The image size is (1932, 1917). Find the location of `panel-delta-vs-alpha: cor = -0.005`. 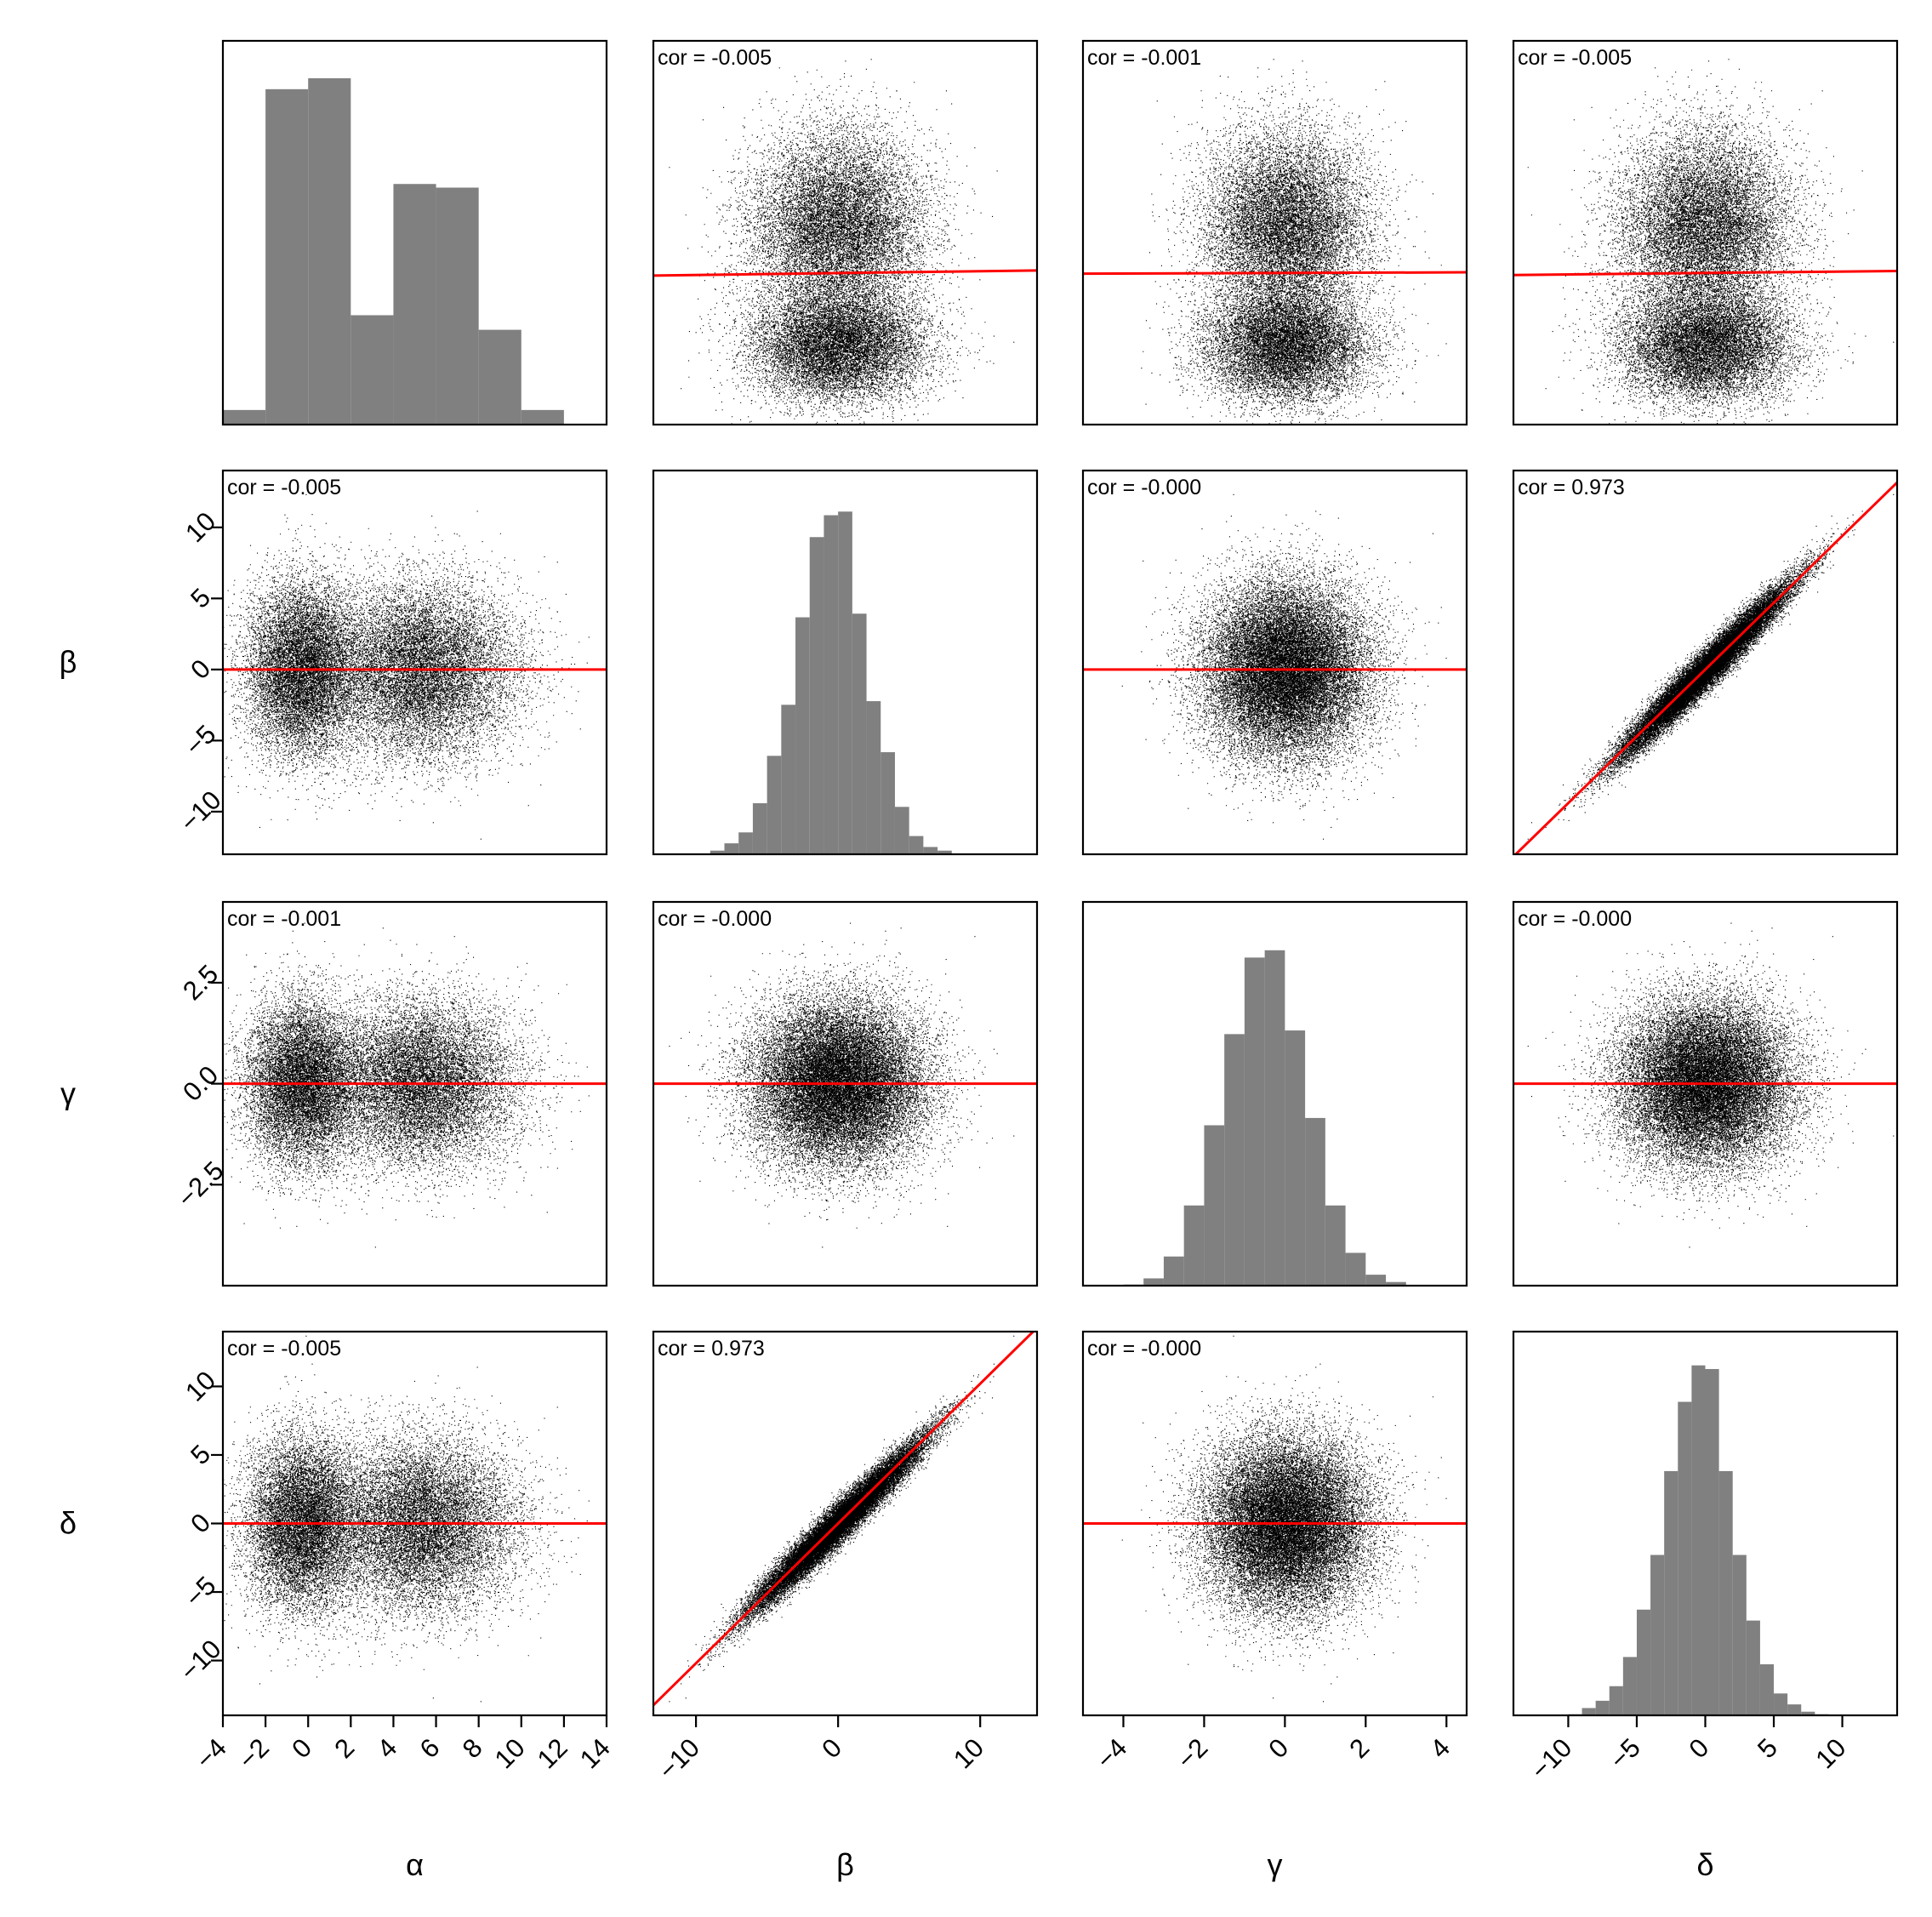

panel-delta-vs-alpha: cor = -0.005 is located at coordinates (420, 1524).